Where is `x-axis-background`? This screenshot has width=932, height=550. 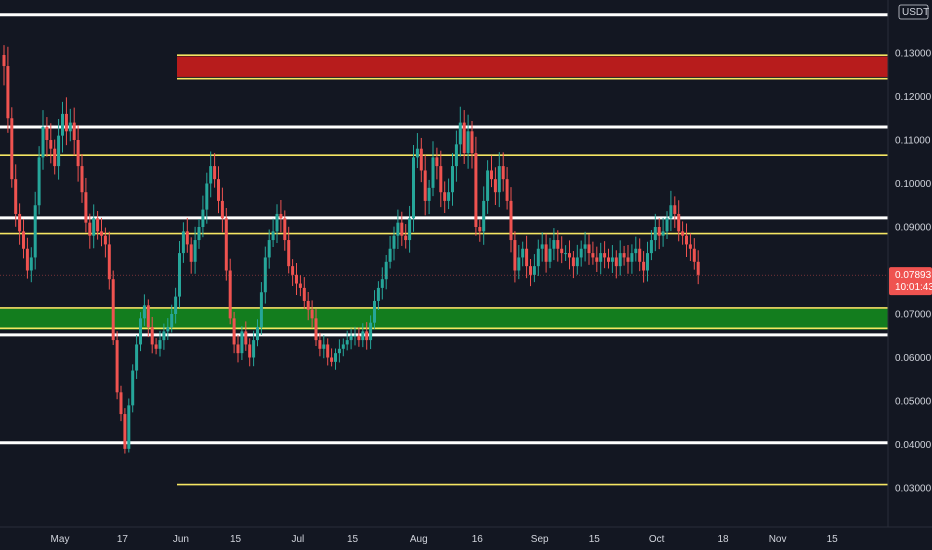 x-axis-background is located at coordinates (466, 538).